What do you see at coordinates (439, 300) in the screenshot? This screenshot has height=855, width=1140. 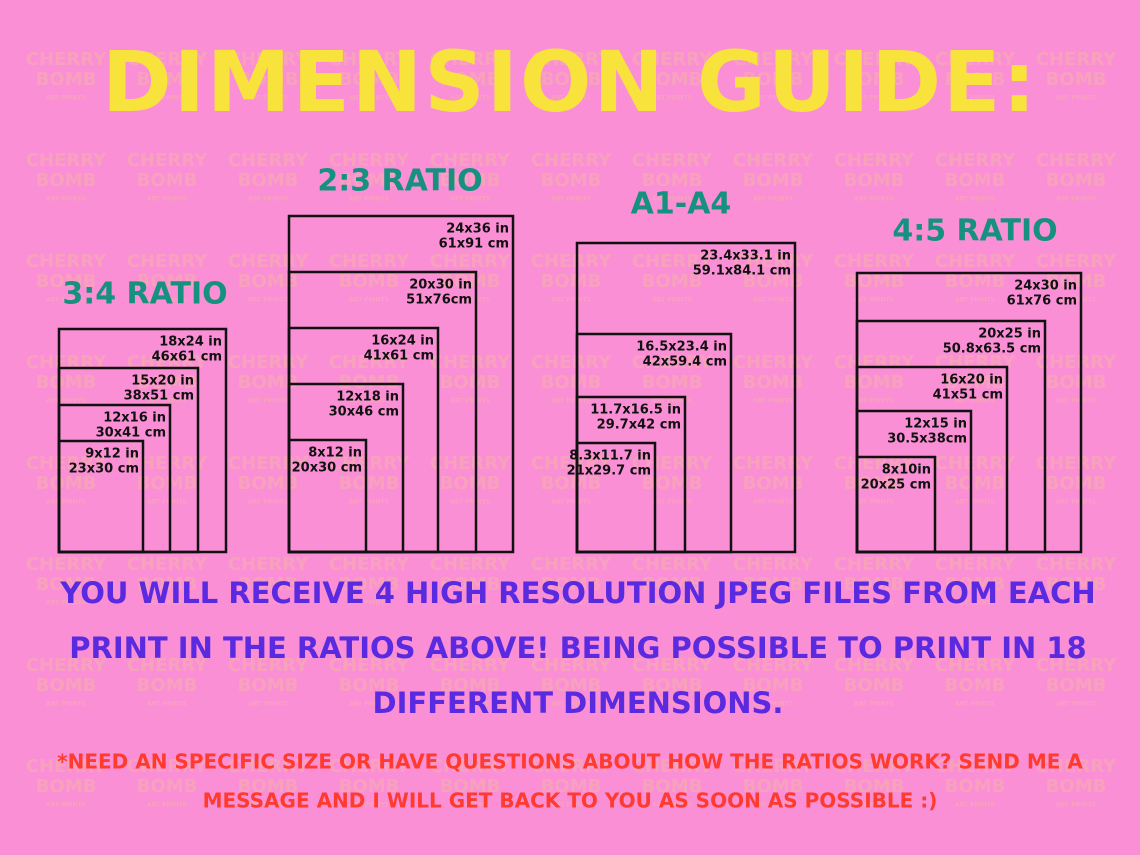 I see `size-cm: 51x76cm` at bounding box center [439, 300].